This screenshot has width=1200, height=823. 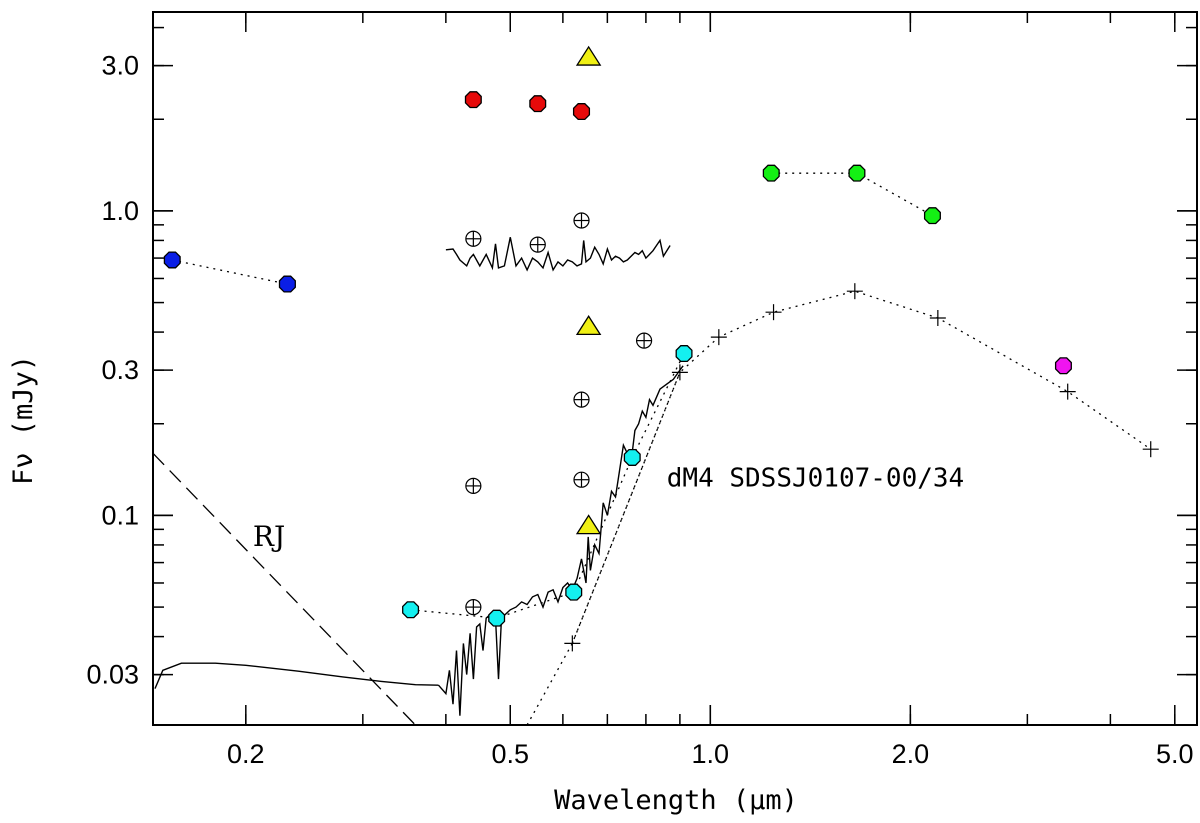 I want to click on irac-magenta-point, so click(x=1063, y=366).